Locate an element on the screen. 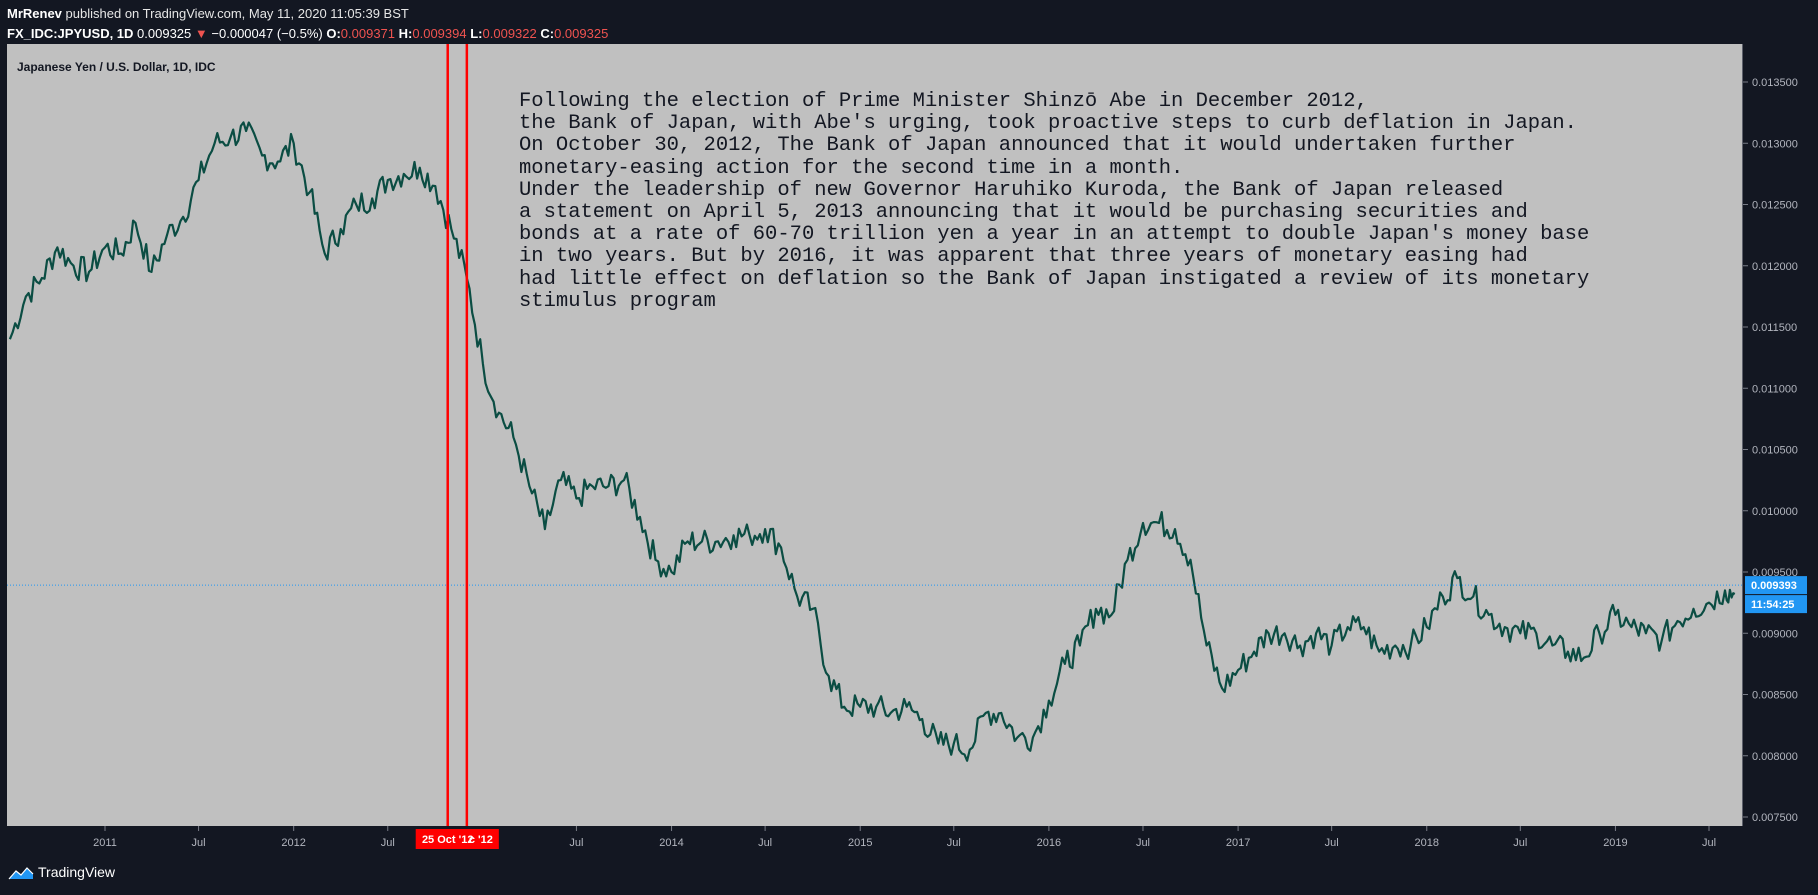 The image size is (1818, 895). x-tick-label: 2014 is located at coordinates (671, 843).